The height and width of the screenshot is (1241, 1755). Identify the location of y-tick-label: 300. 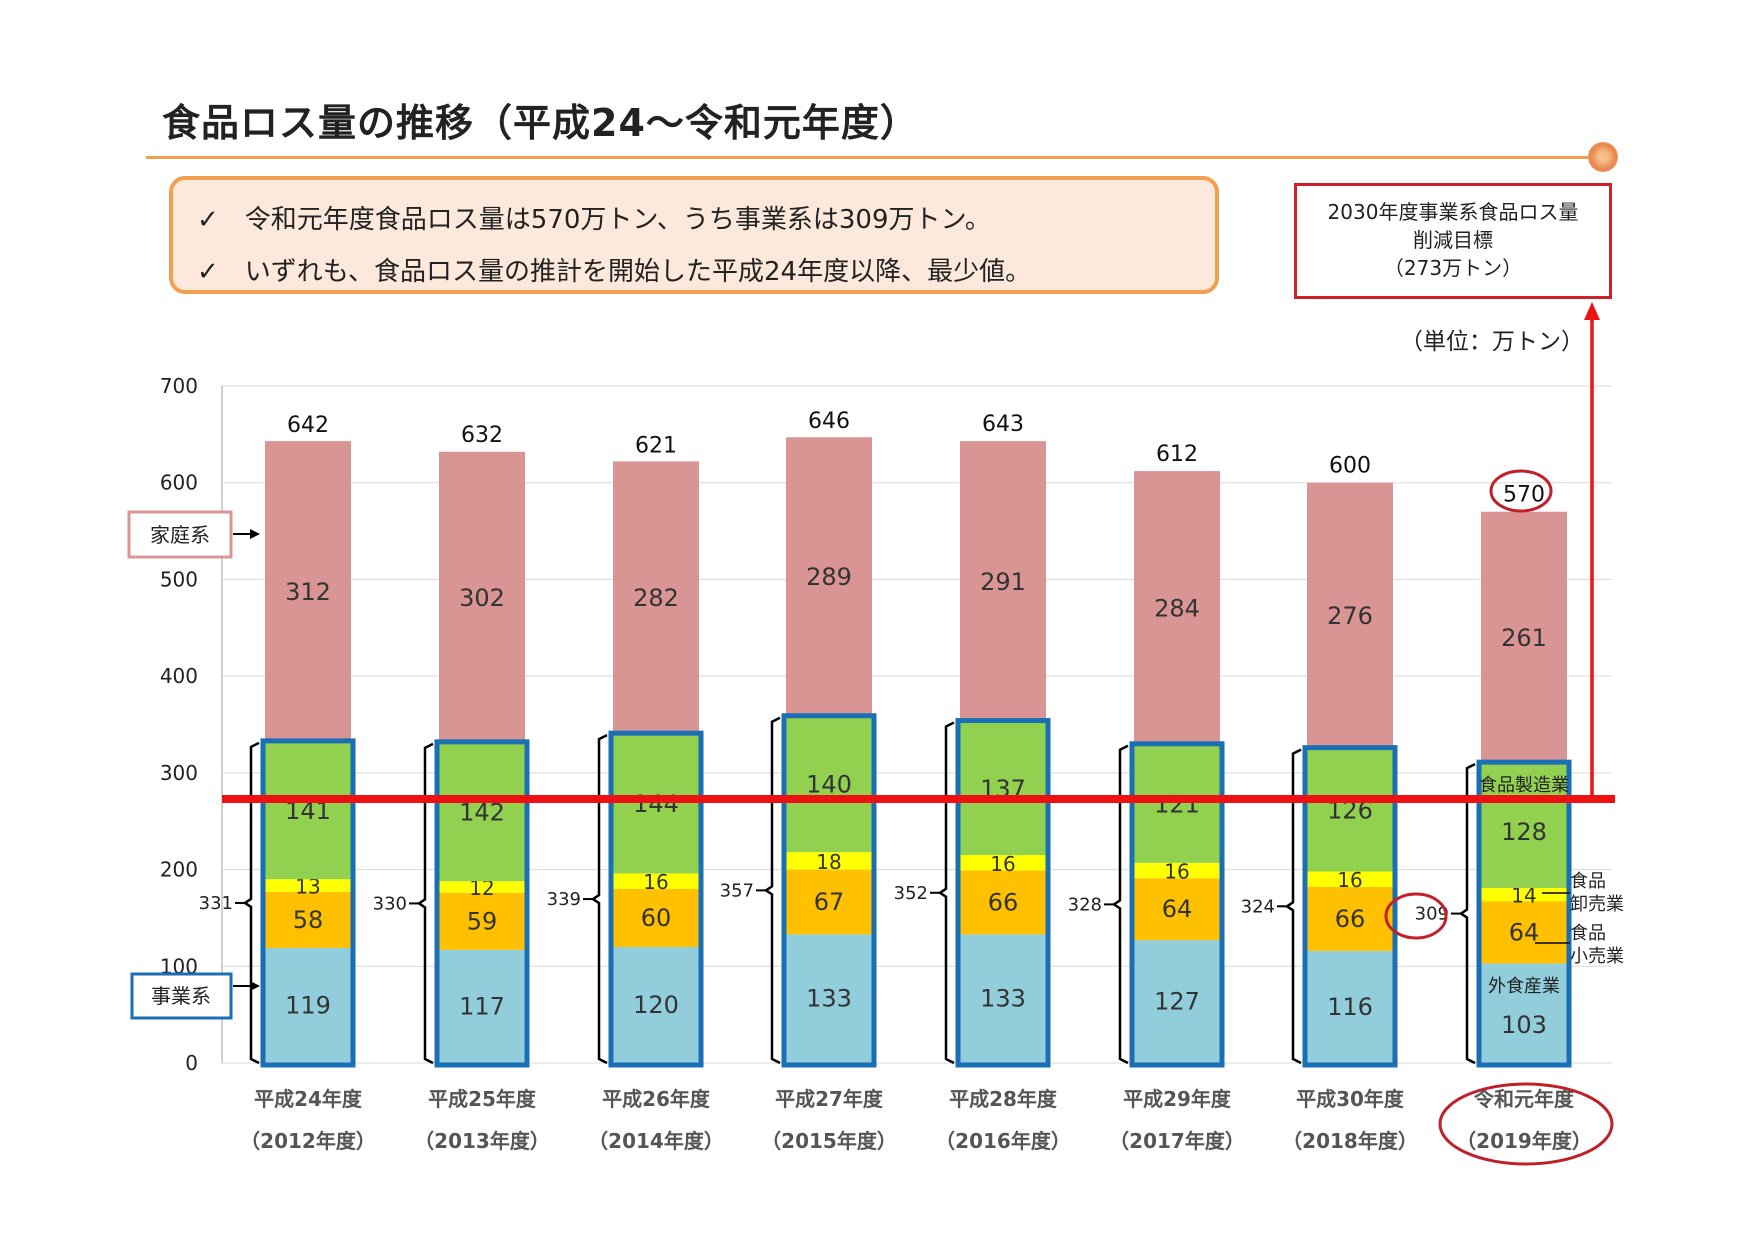
(179, 773).